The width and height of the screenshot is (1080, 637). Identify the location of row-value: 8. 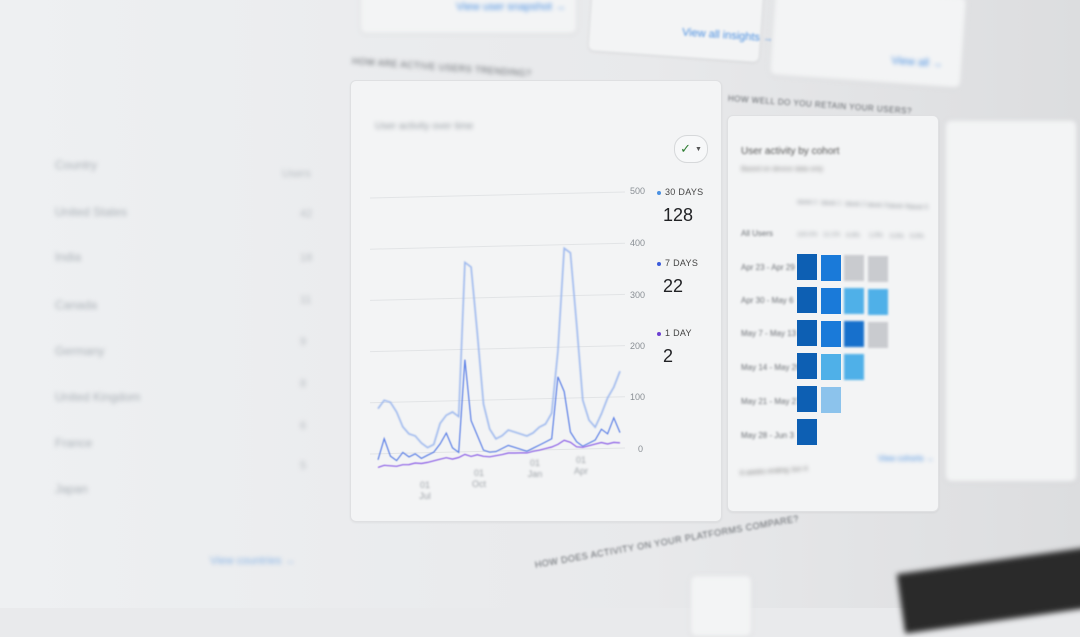
(303, 384).